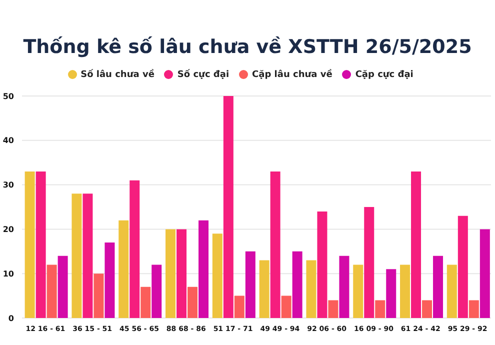 The width and height of the screenshot is (495, 345). Describe the element at coordinates (8, 229) in the screenshot. I see `y-tick-label: 20` at that location.